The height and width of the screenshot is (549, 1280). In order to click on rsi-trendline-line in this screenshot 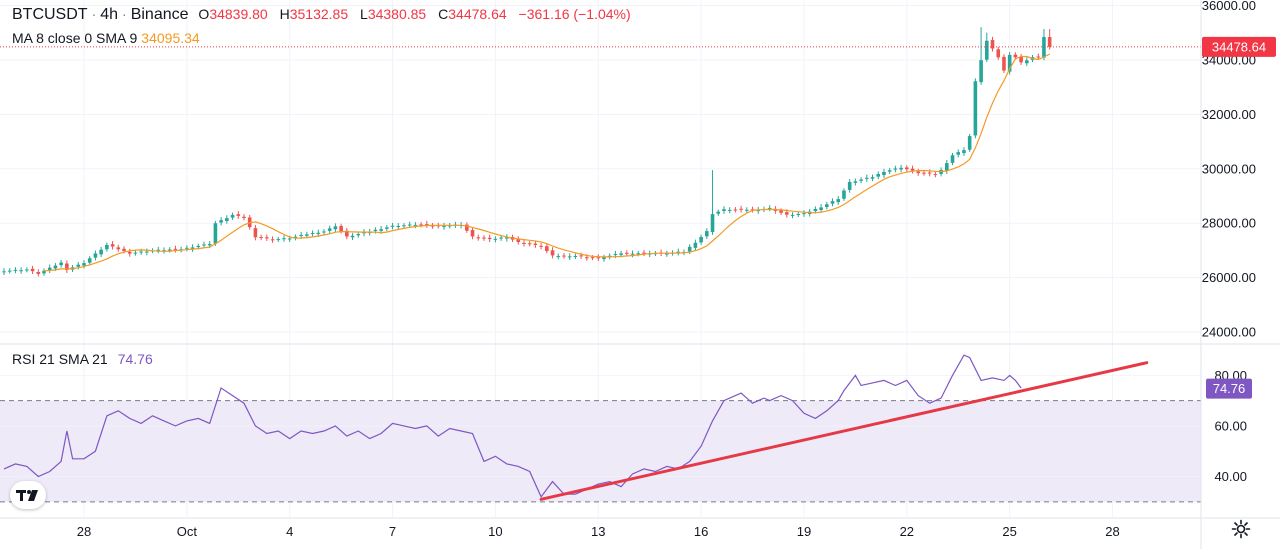, I will do `click(844, 431)`.